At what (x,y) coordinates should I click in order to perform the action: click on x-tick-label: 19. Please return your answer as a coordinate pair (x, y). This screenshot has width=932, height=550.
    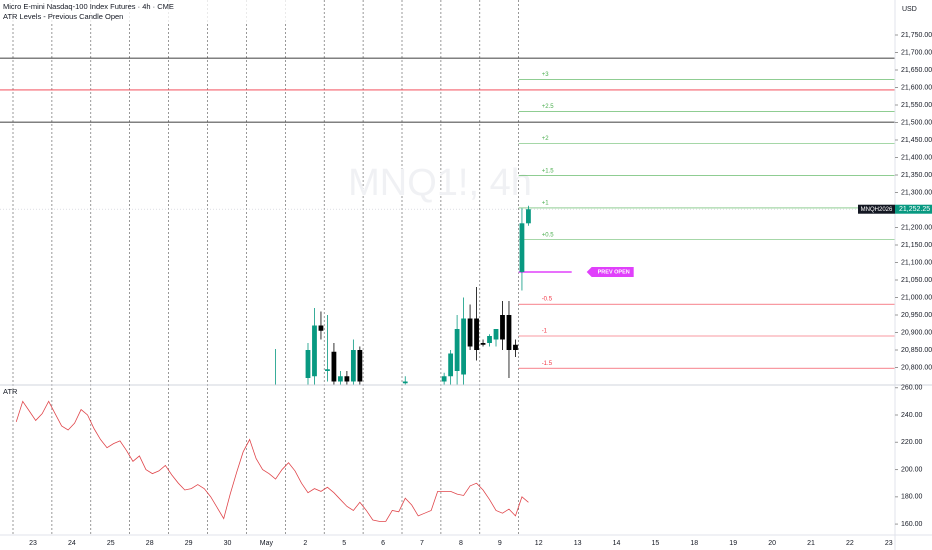
    Looking at the image, I should click on (733, 543).